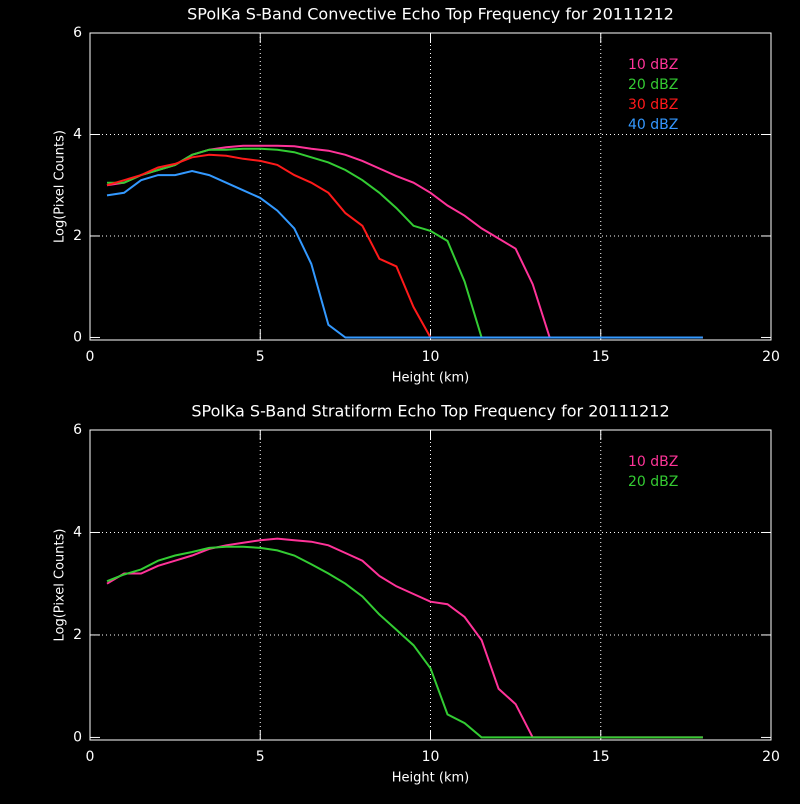  What do you see at coordinates (653, 105) in the screenshot?
I see `legend-entry: 30 dBZ` at bounding box center [653, 105].